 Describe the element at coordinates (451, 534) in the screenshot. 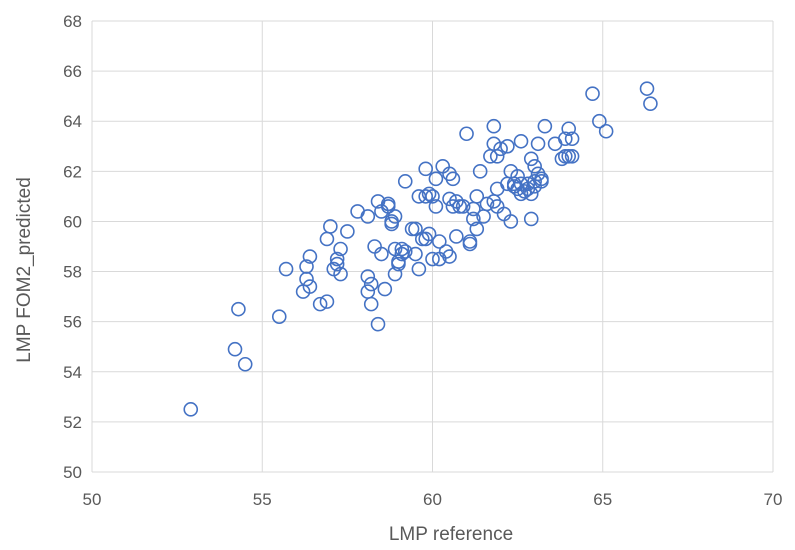

I see `x-axis-title: LMP reference` at that location.